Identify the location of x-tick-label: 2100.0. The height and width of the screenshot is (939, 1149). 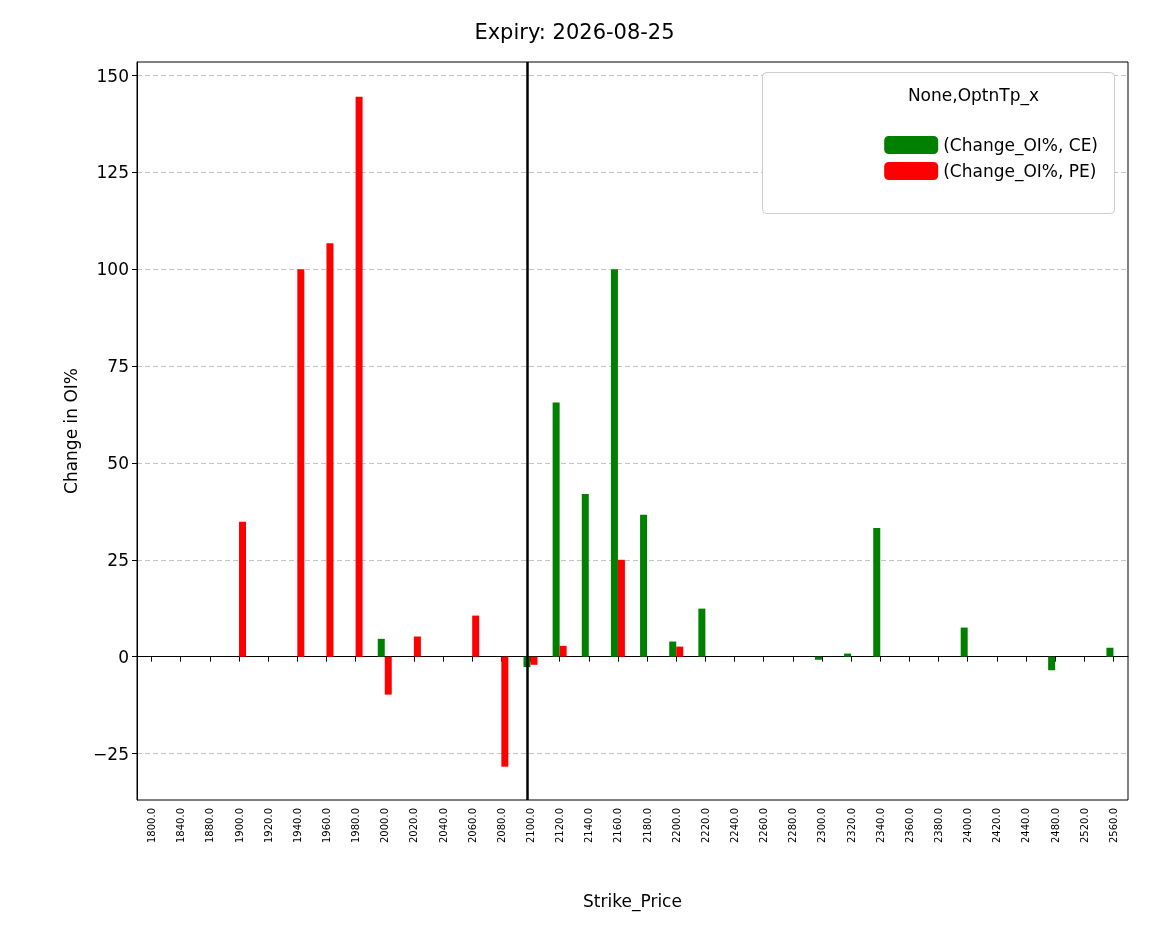
(530, 825).